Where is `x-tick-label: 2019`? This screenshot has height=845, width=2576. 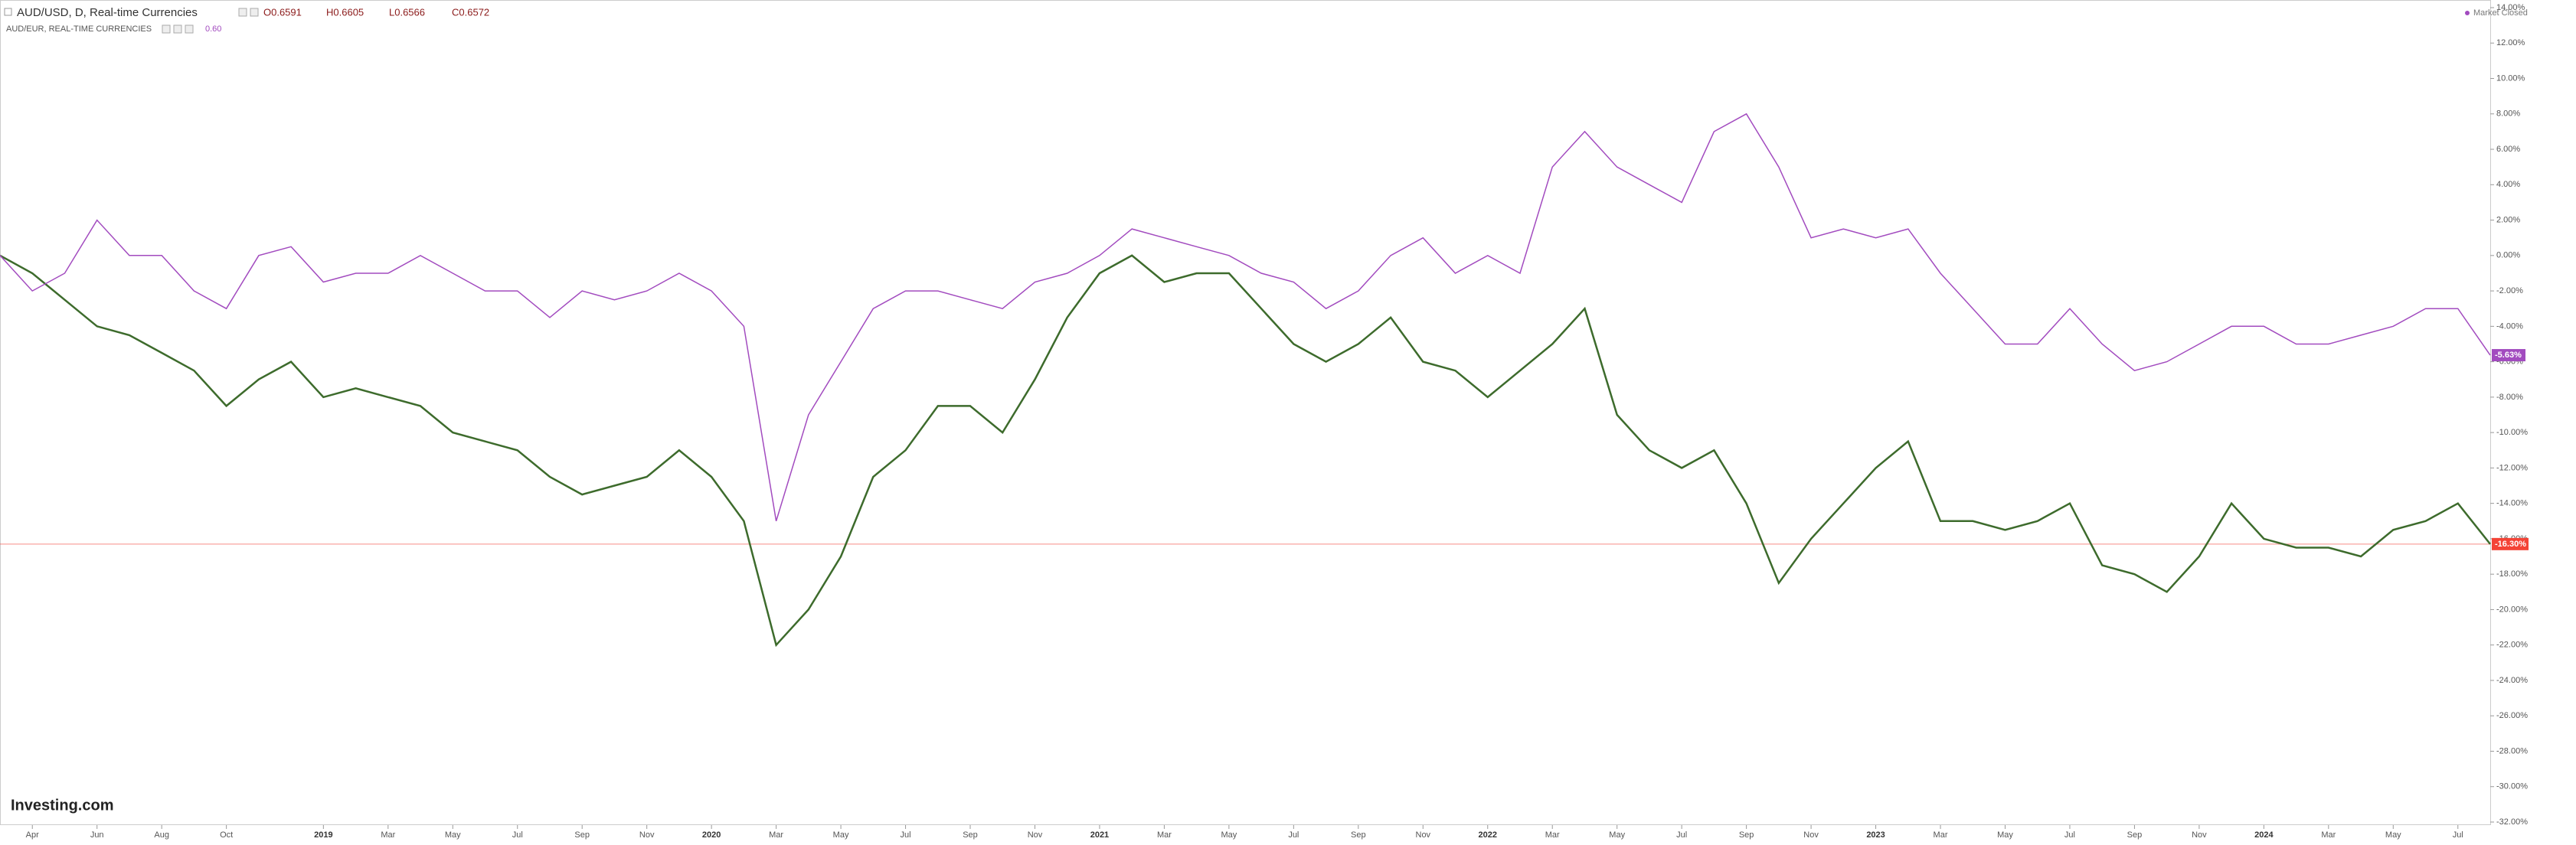 x-tick-label: 2019 is located at coordinates (323, 835).